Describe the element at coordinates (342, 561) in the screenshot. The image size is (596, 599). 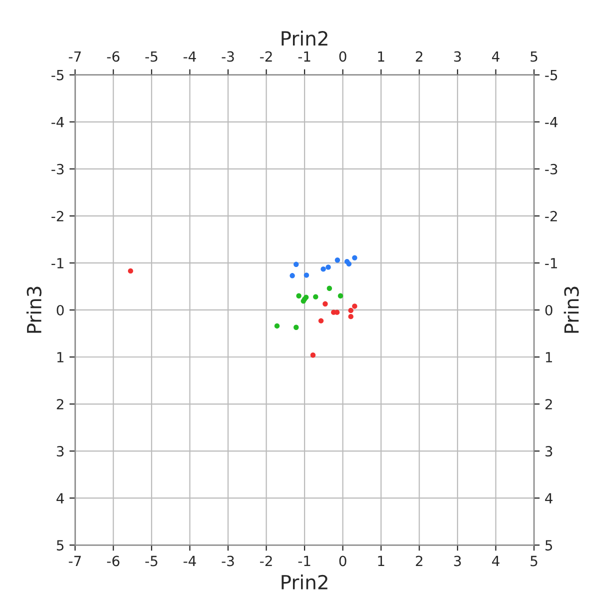
I see `x-tick-label: 0` at that location.